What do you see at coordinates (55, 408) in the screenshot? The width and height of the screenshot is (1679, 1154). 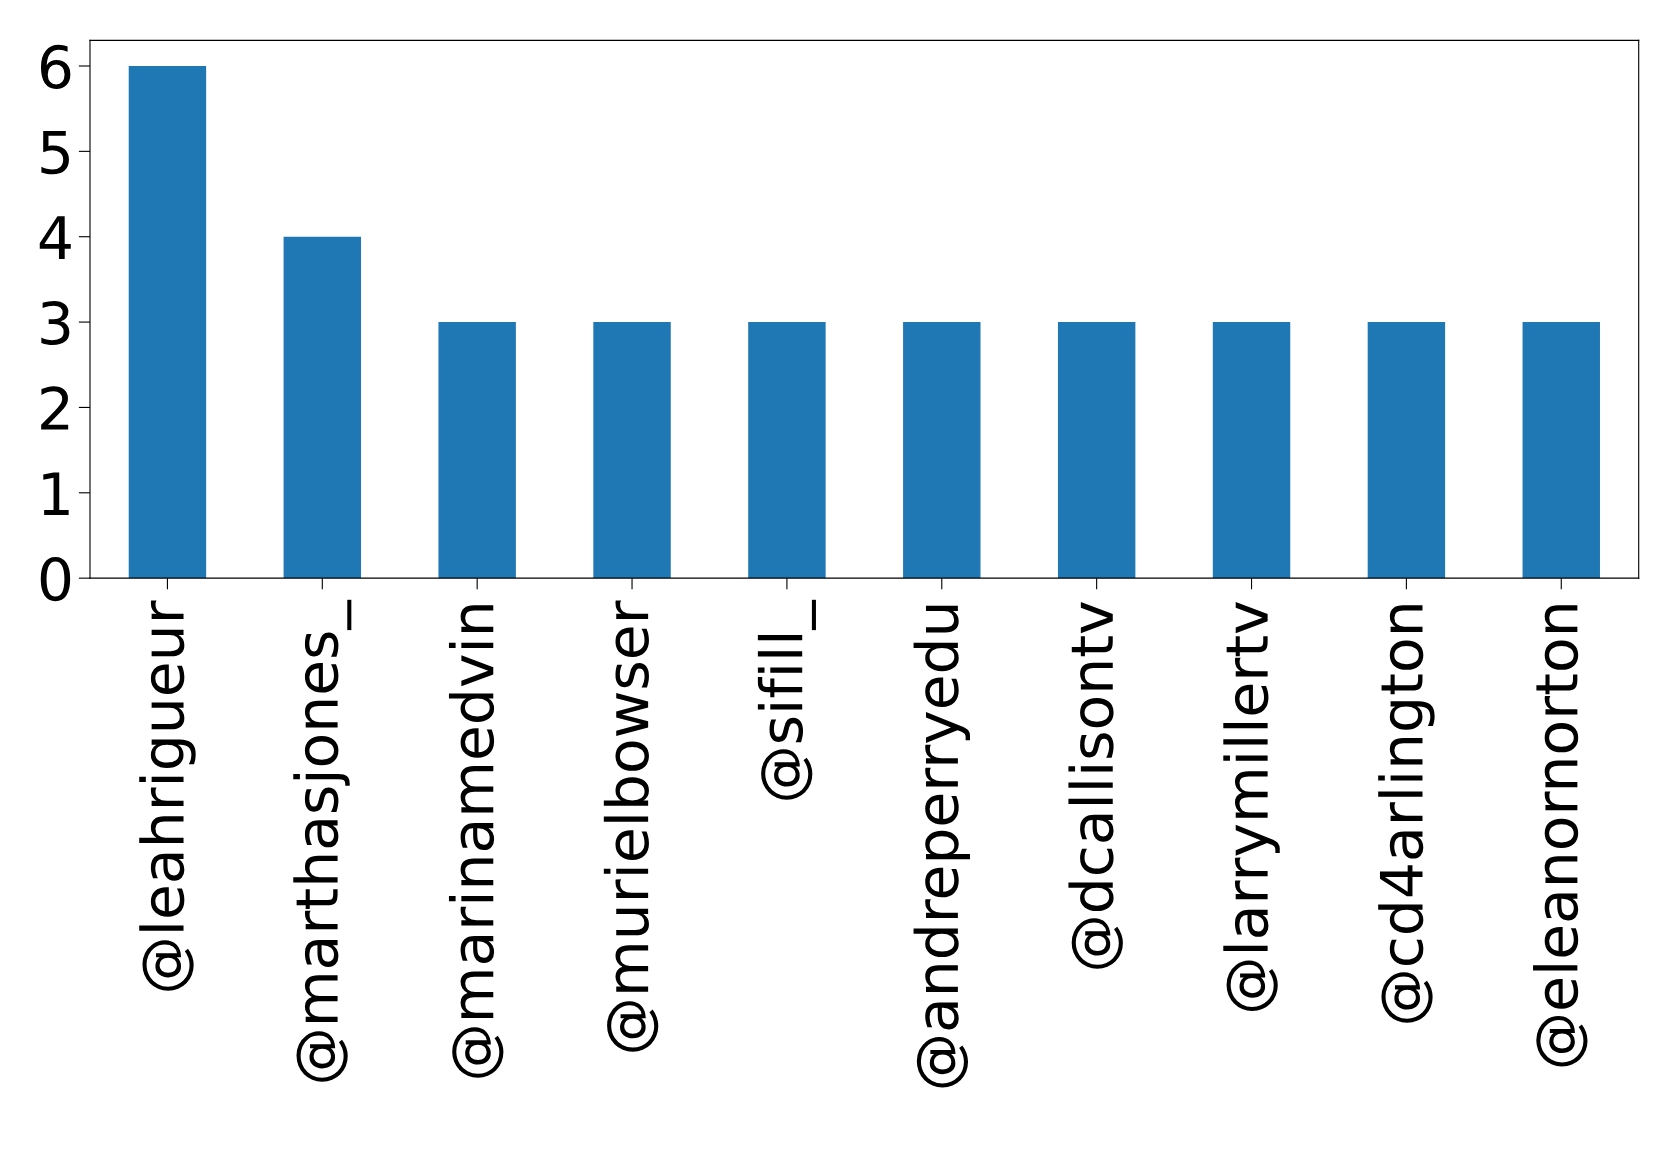 I see `y-tick-label: 2` at bounding box center [55, 408].